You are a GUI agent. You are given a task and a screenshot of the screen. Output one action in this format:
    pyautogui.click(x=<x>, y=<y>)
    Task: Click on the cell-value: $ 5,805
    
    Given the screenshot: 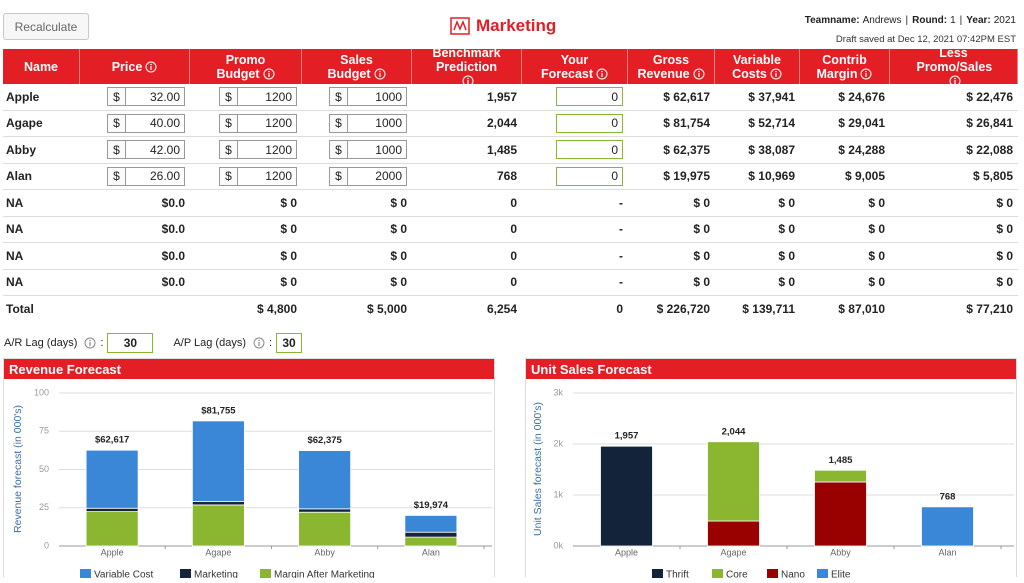 What is the action you would take?
    pyautogui.click(x=992, y=176)
    